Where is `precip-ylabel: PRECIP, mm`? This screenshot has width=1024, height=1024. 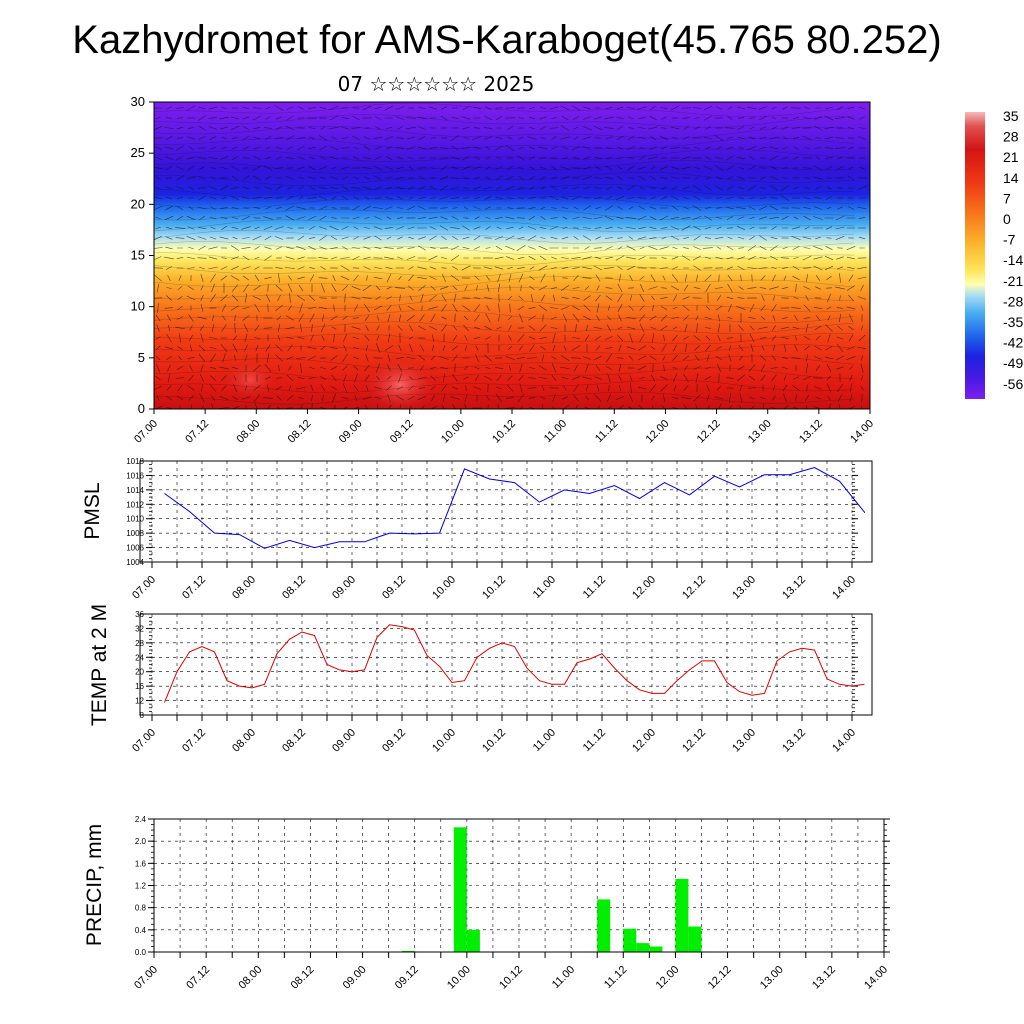 precip-ylabel: PRECIP, mm is located at coordinates (94, 885).